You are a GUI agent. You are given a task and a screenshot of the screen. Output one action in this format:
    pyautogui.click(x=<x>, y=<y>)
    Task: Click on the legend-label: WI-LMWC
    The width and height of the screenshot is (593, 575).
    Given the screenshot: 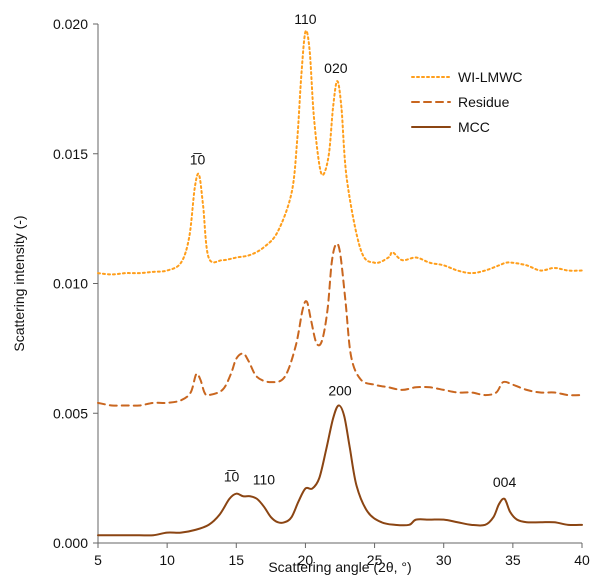 What is the action you would take?
    pyautogui.click(x=490, y=77)
    